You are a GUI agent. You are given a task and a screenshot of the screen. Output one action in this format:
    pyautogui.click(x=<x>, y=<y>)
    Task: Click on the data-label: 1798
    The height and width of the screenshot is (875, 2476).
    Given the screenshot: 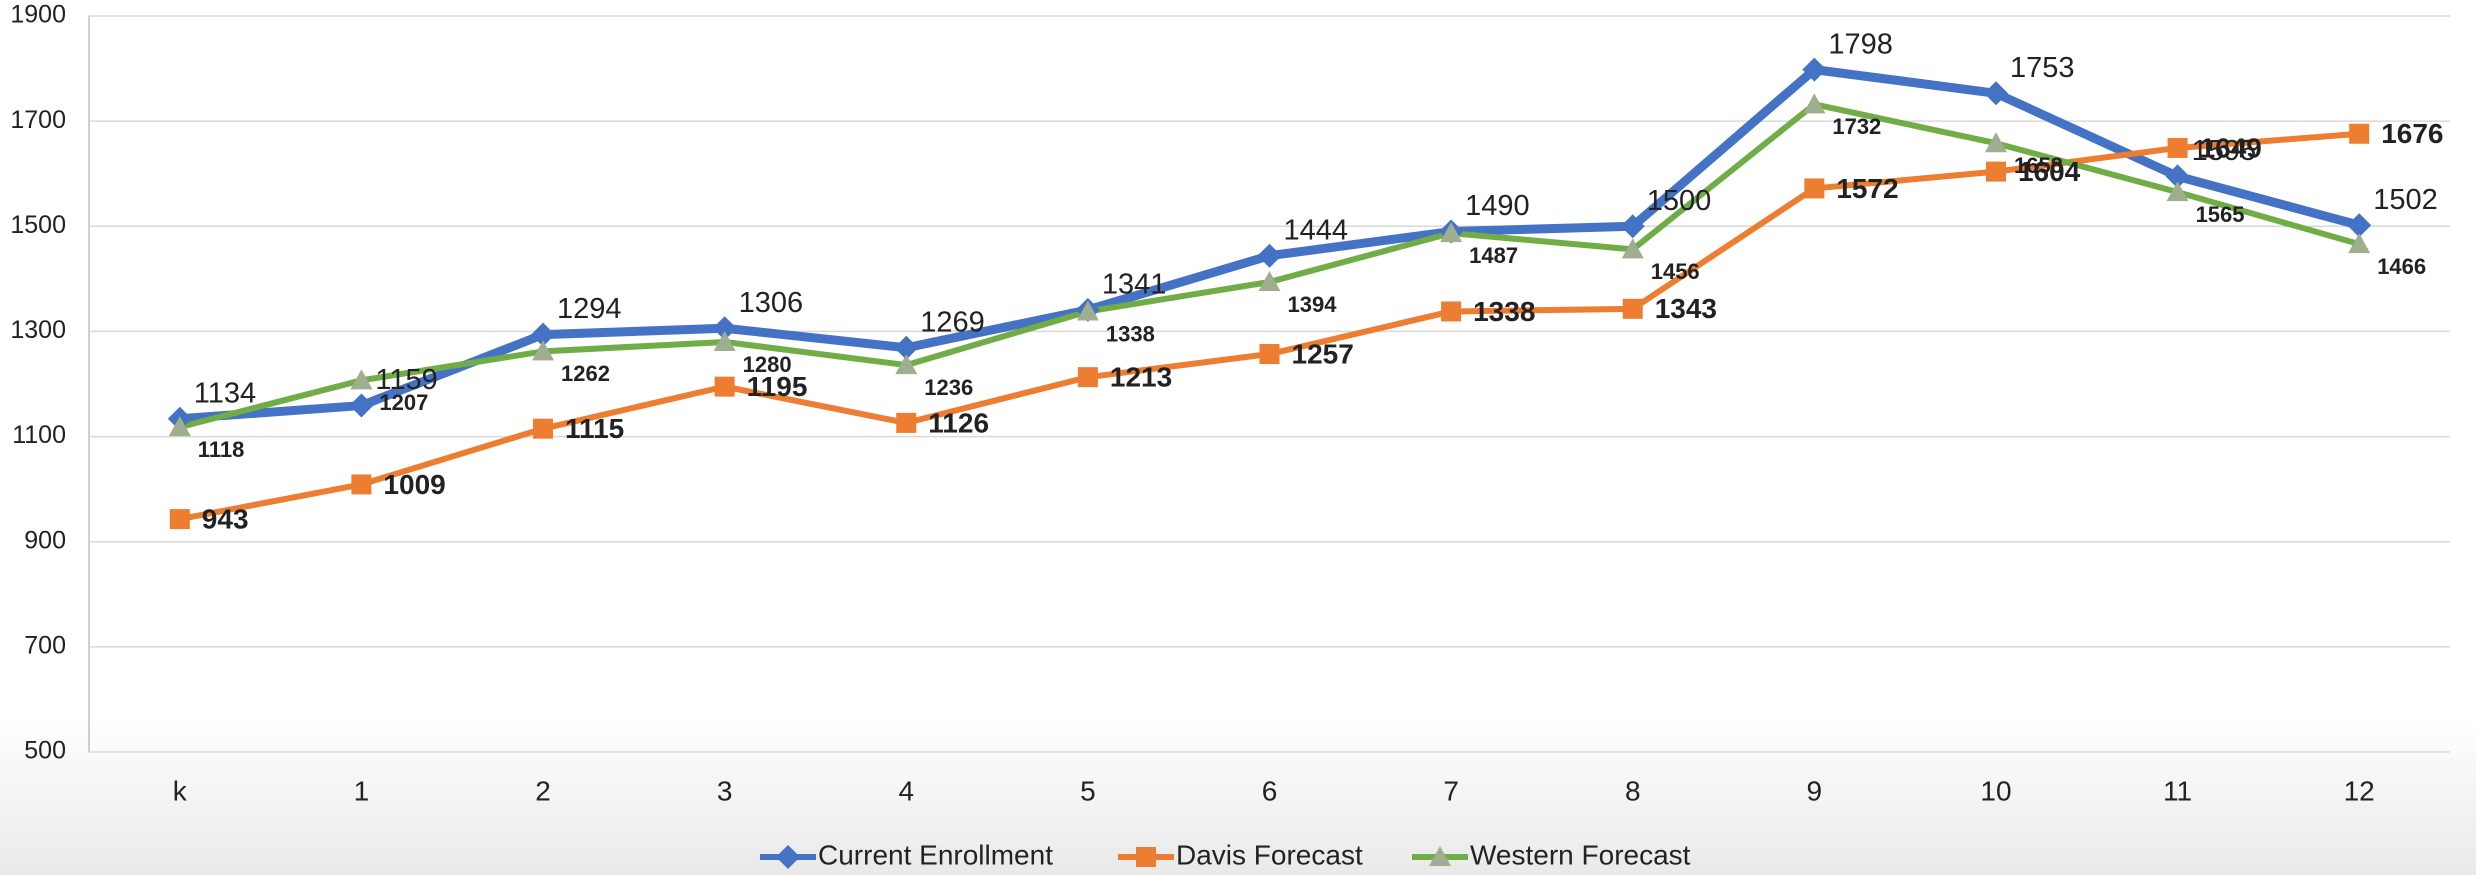 What is the action you would take?
    pyautogui.click(x=1860, y=44)
    